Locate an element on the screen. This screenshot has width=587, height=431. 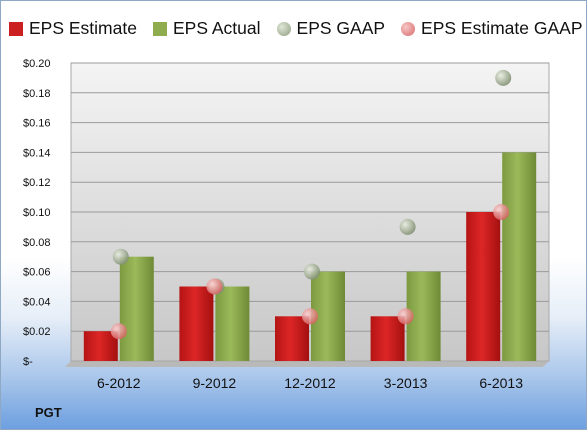
y-tick-label: $0.20 is located at coordinates (37, 64).